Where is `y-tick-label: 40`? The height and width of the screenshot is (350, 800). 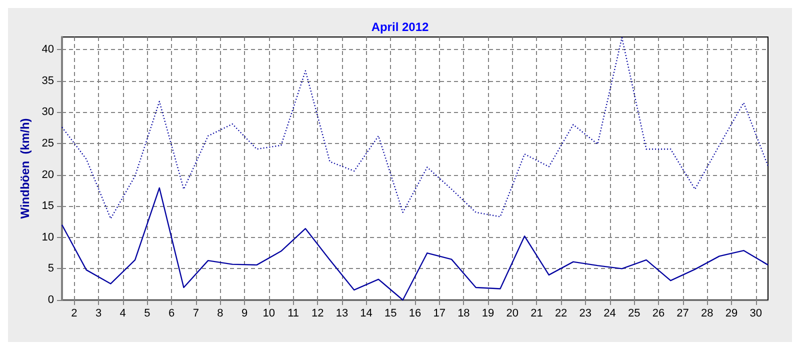 y-tick-label: 40 is located at coordinates (48, 50).